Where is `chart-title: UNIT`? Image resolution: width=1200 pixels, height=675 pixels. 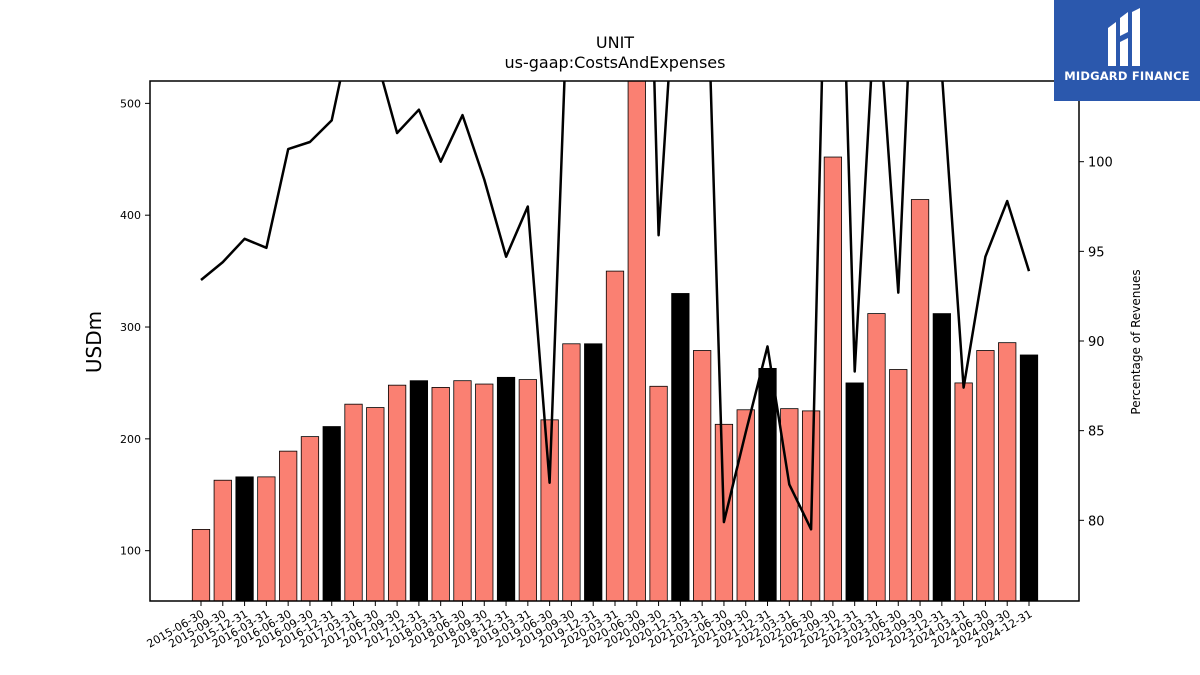 chart-title: UNIT is located at coordinates (615, 42).